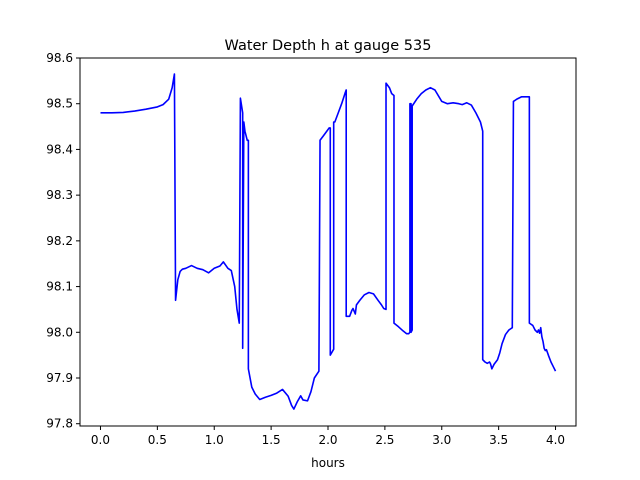 The image size is (640, 480). What do you see at coordinates (498, 440) in the screenshot?
I see `x-tick-label: 3.5` at bounding box center [498, 440].